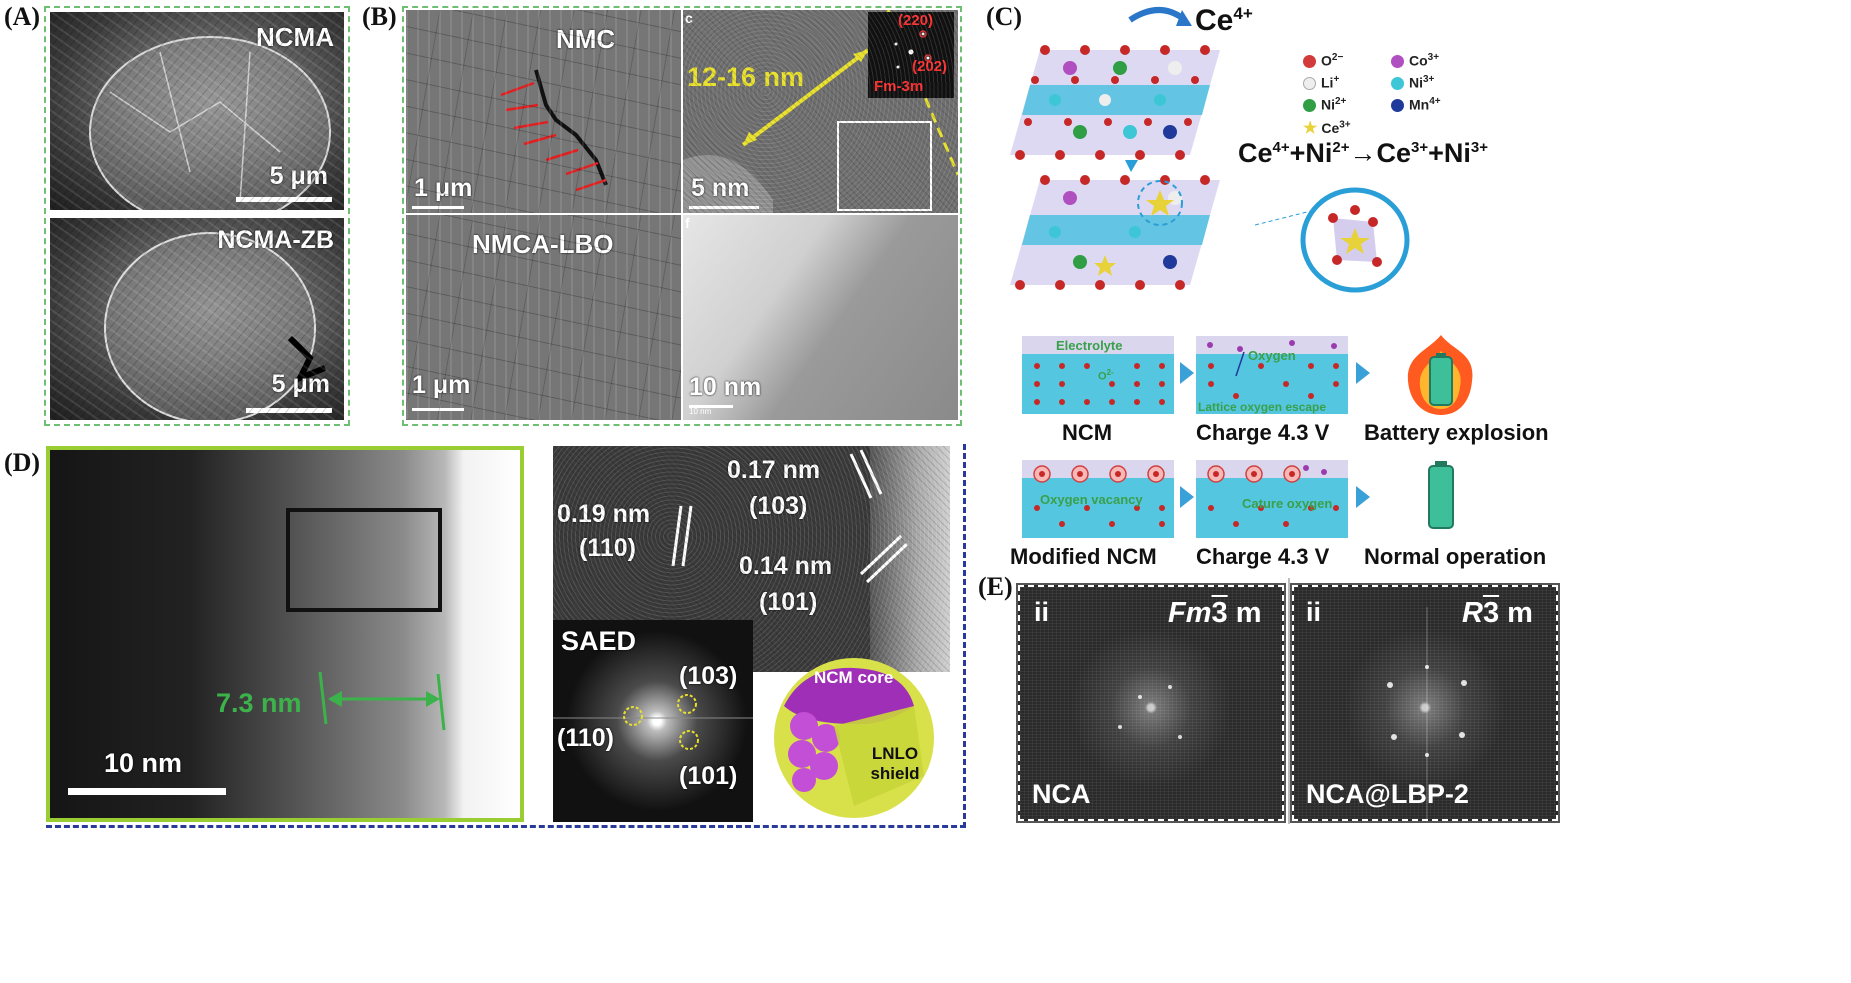 The height and width of the screenshot is (983, 1851). Describe the element at coordinates (1456, 432) in the screenshot. I see `label-battery-explosion: Battery explosion` at that location.